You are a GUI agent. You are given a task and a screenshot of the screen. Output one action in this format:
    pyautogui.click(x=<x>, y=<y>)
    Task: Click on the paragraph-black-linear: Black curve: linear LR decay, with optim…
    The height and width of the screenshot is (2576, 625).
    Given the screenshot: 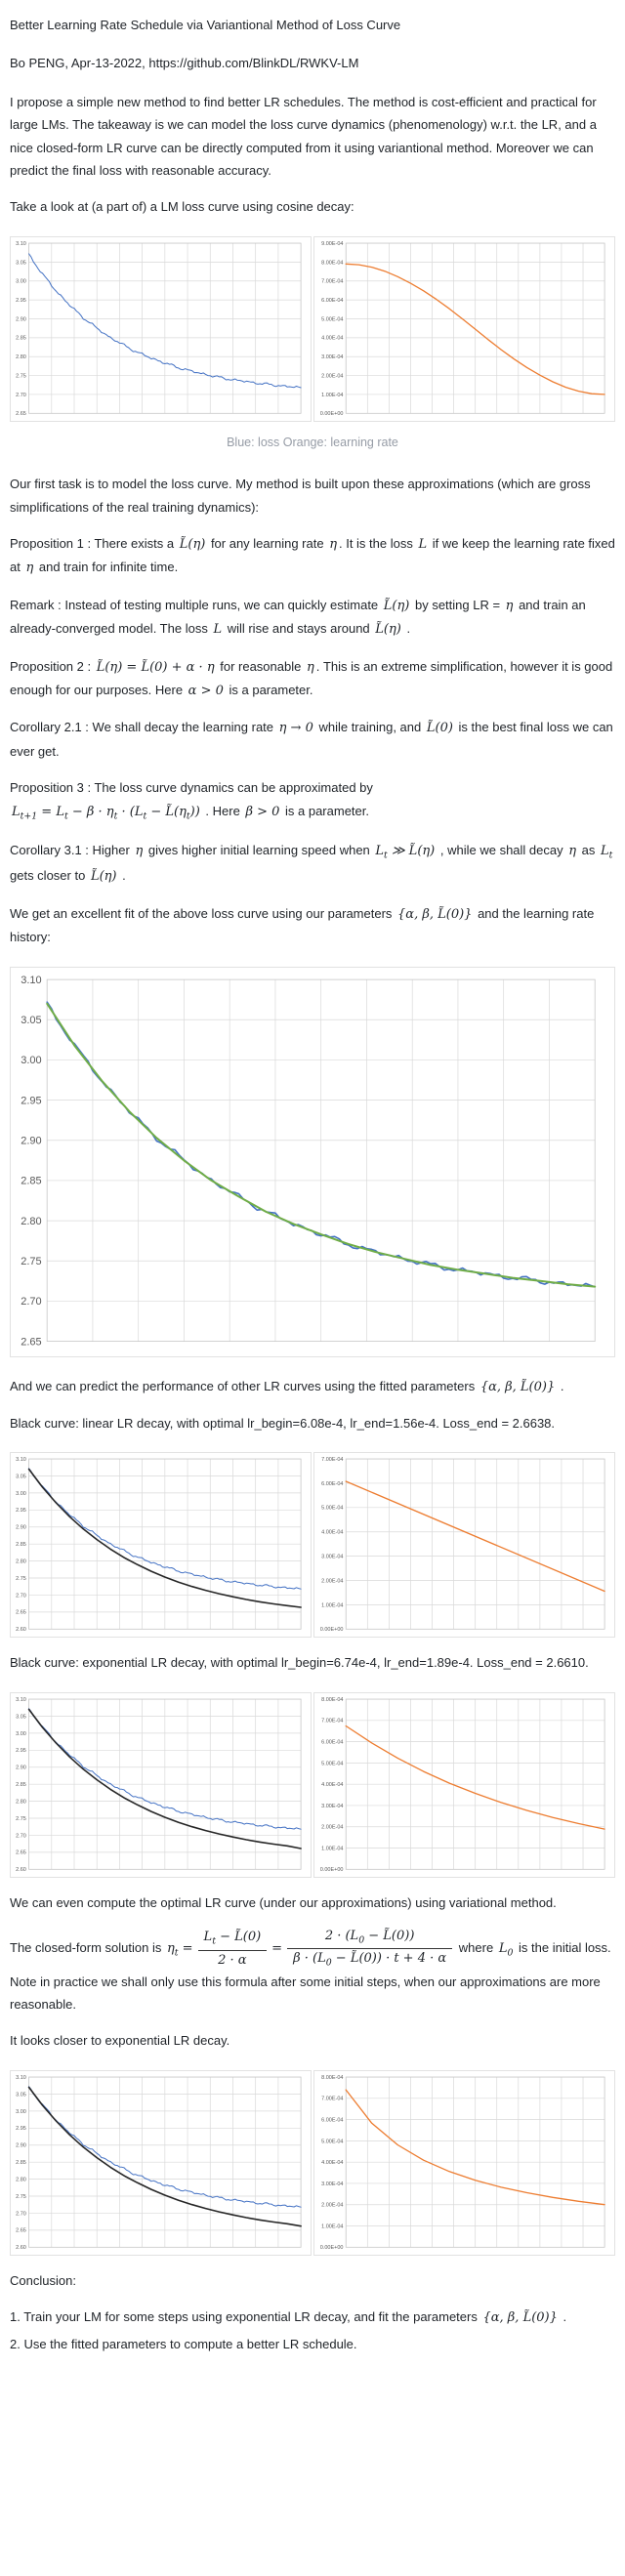 What is the action you would take?
    pyautogui.click(x=283, y=1423)
    